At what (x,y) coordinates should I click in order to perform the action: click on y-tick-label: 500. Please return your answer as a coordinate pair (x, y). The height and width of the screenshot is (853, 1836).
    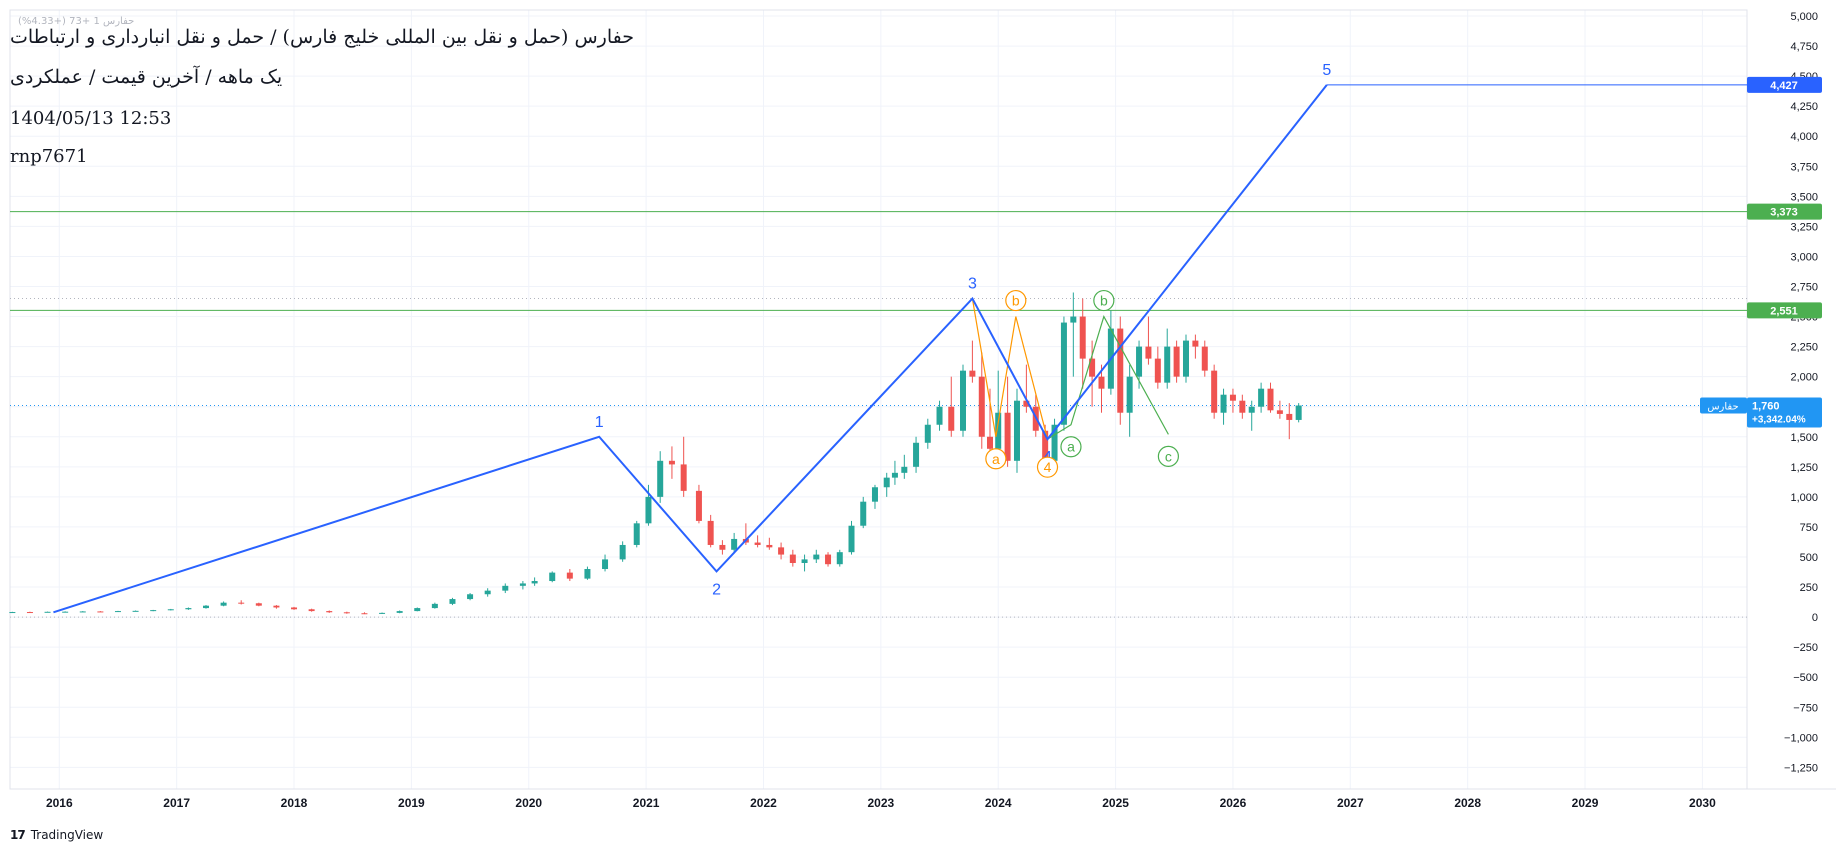
    Looking at the image, I should click on (1809, 558).